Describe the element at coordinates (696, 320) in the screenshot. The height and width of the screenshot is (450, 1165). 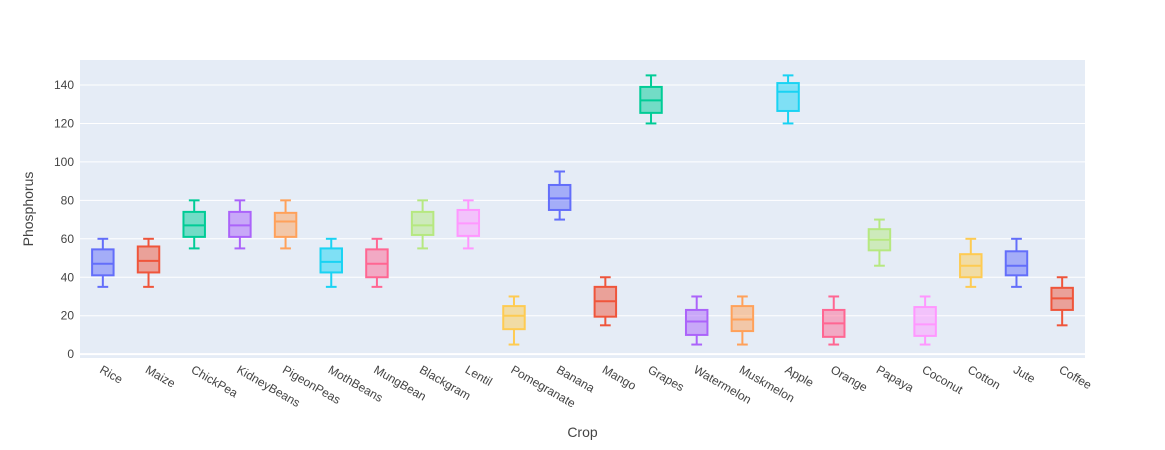
I see `box-watermelon` at that location.